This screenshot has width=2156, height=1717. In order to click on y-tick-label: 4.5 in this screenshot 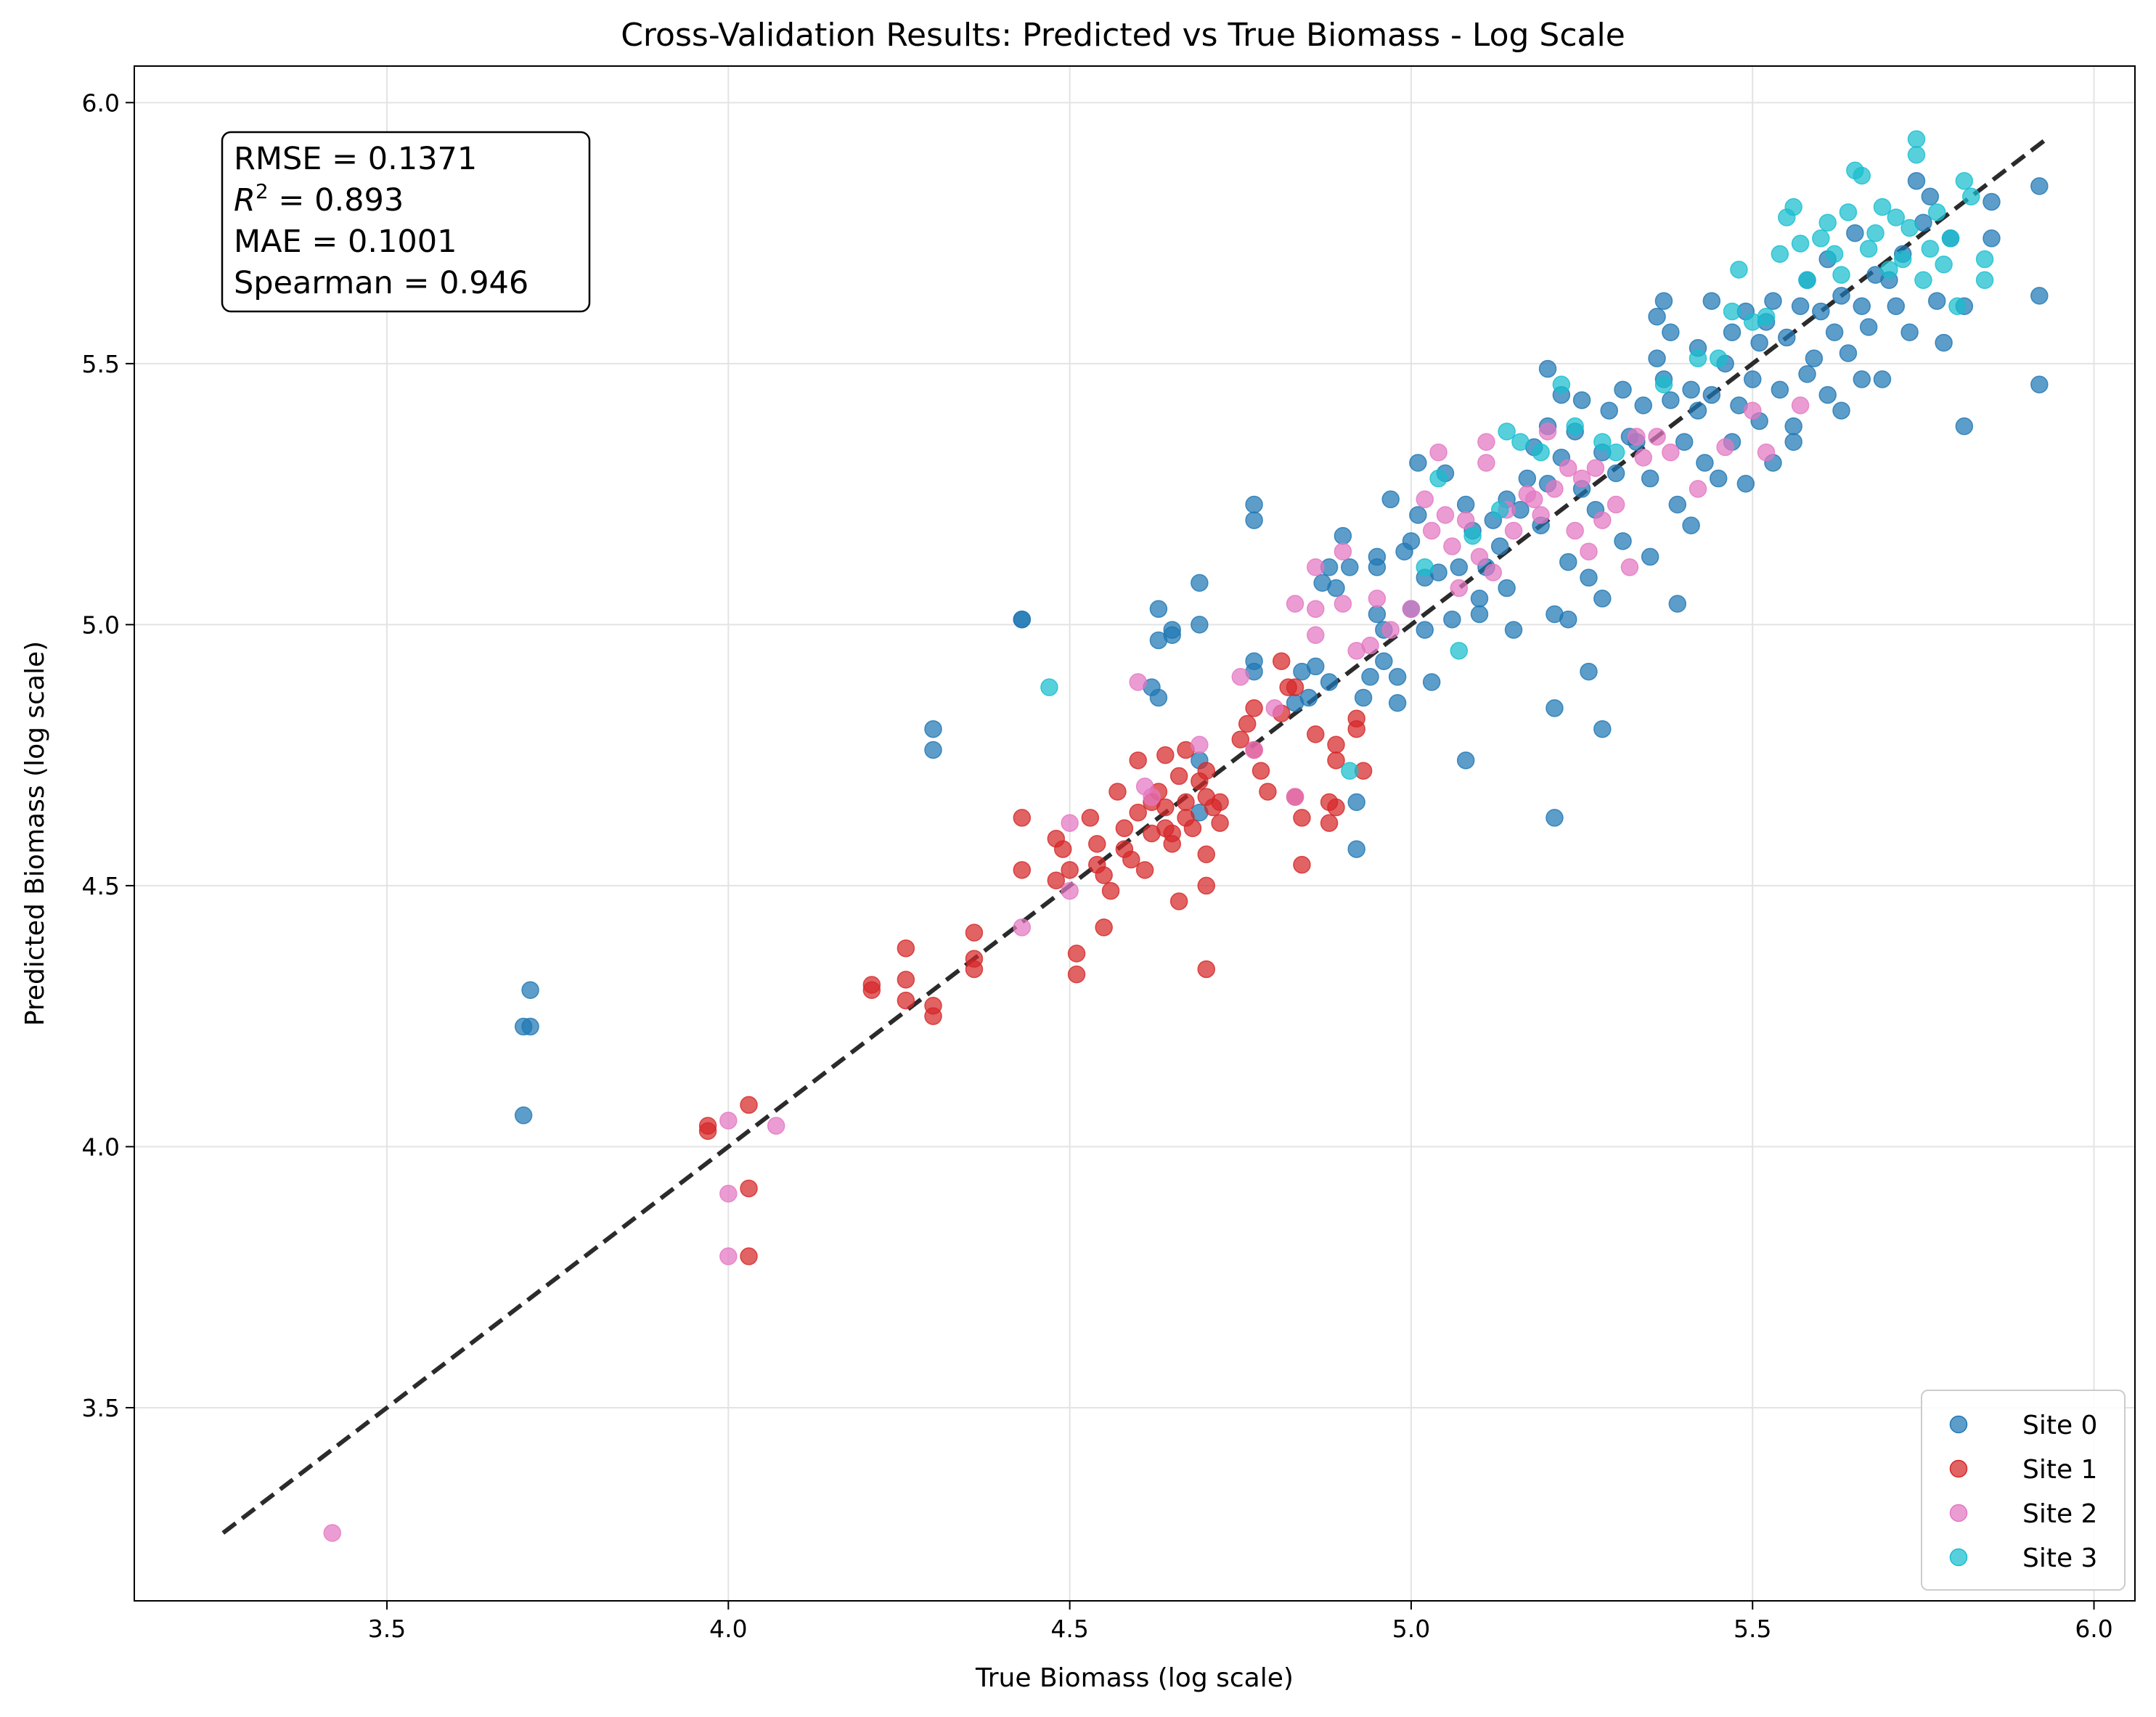, I will do `click(101, 886)`.